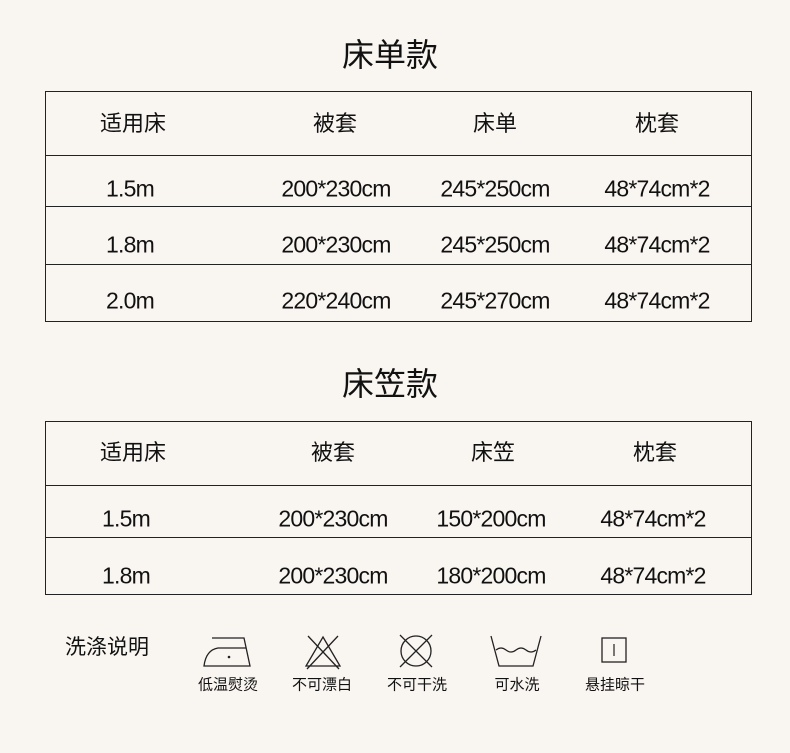  What do you see at coordinates (336, 300) in the screenshot?
I see `cell: 220*240cm` at bounding box center [336, 300].